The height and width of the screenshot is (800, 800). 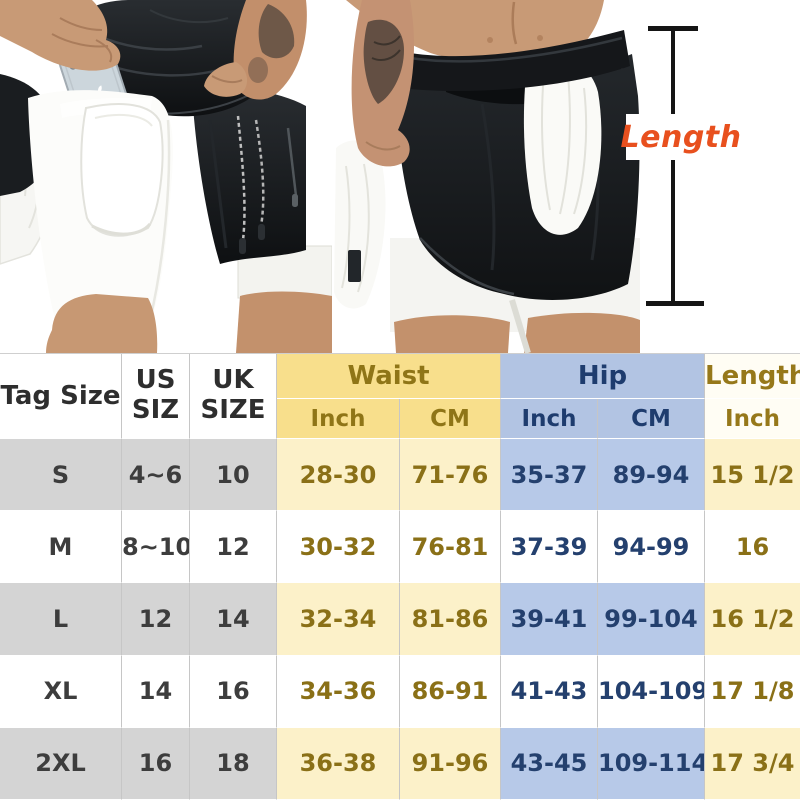 I want to click on size-cell: 41-43, so click(x=549, y=691).